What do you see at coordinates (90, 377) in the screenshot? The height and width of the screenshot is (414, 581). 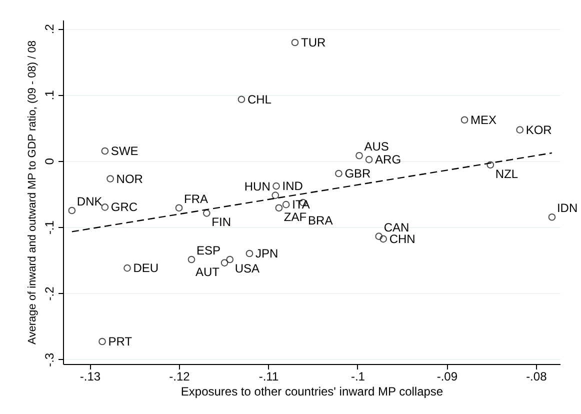 I see `x-tick-label: -.13` at bounding box center [90, 377].